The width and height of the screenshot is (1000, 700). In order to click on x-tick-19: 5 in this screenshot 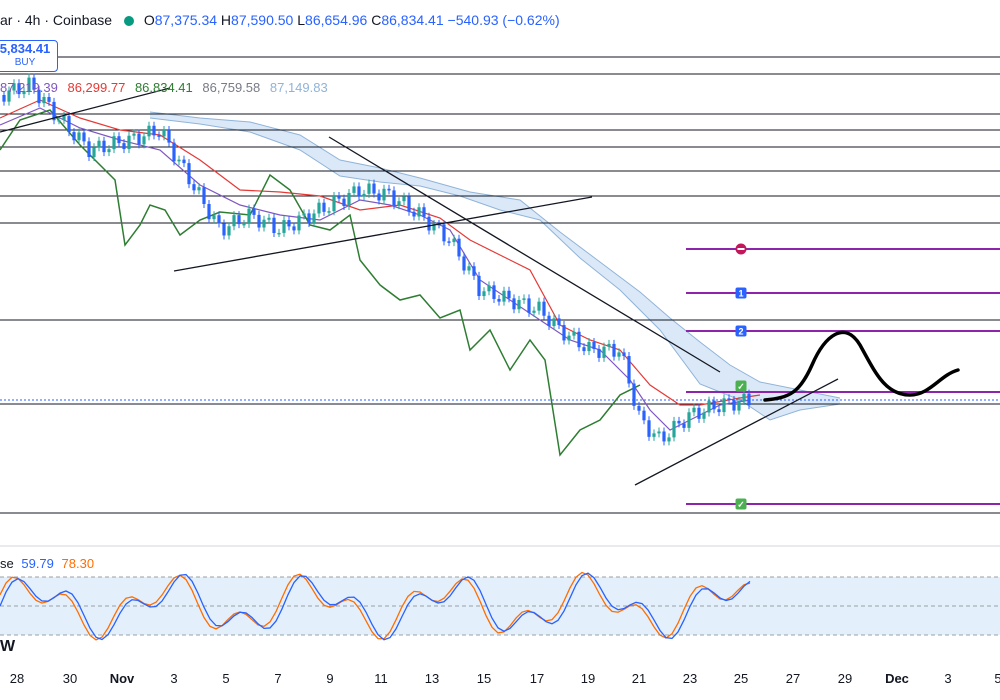, I will do `click(997, 678)`.